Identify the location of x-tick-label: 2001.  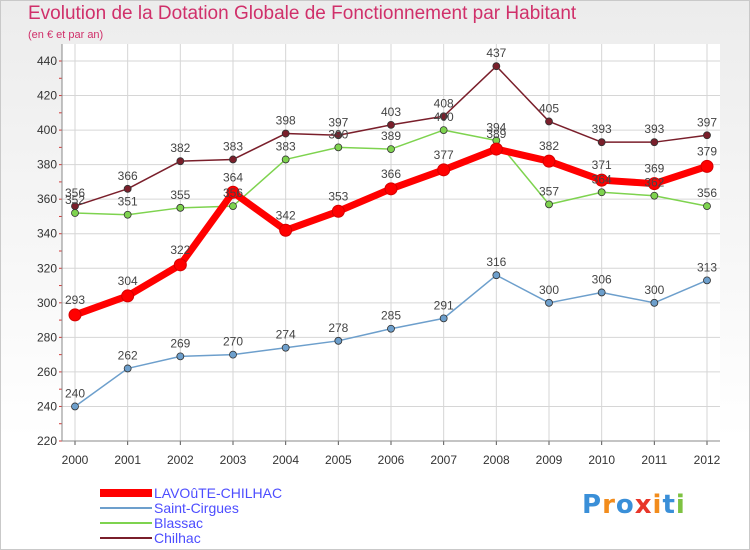
(127, 460).